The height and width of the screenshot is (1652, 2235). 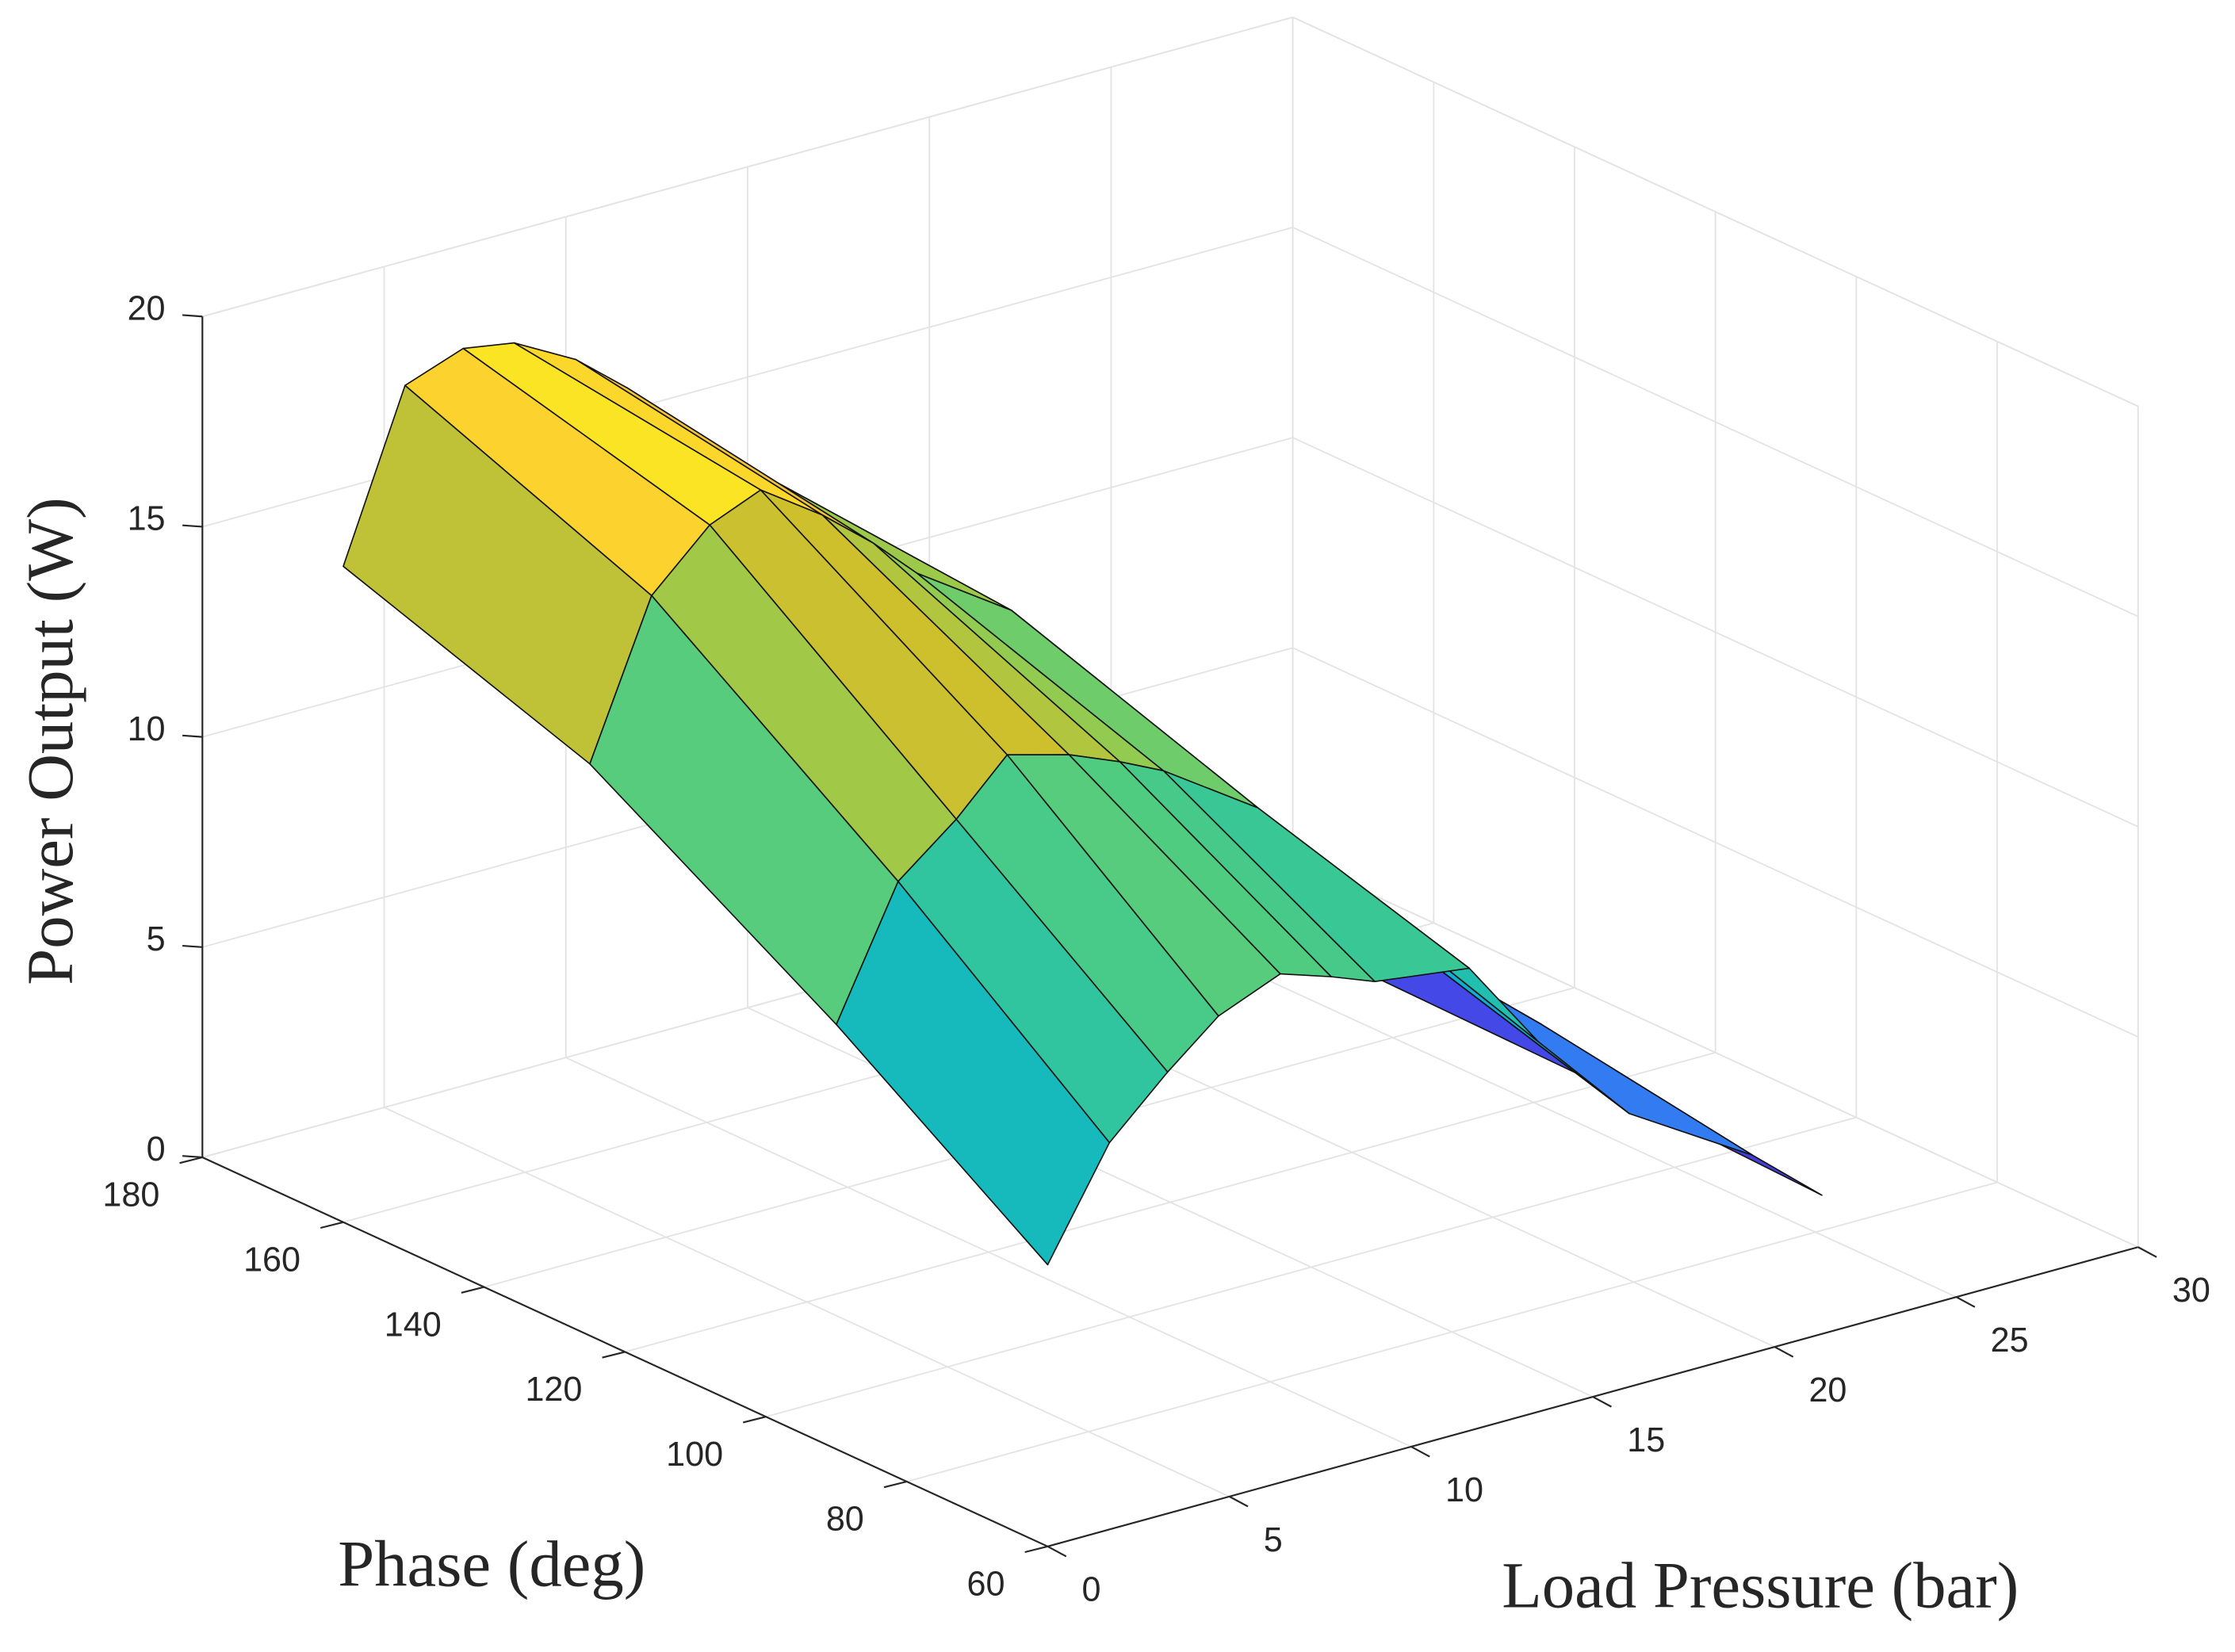 I want to click on y-tick-label: 100, so click(x=694, y=1455).